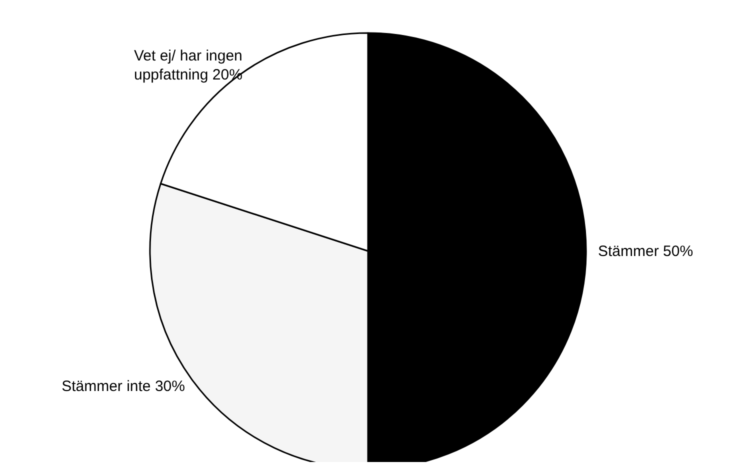  I want to click on slice-label: Stämmer inte 30%, so click(123, 387).